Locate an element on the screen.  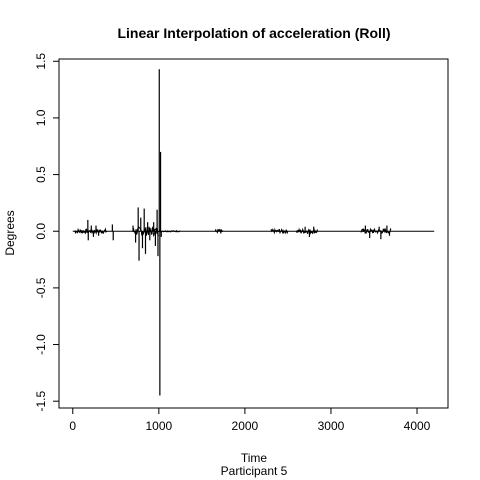
x-axis: 0 1000 2000 3000 4000 is located at coordinates (250, 420).